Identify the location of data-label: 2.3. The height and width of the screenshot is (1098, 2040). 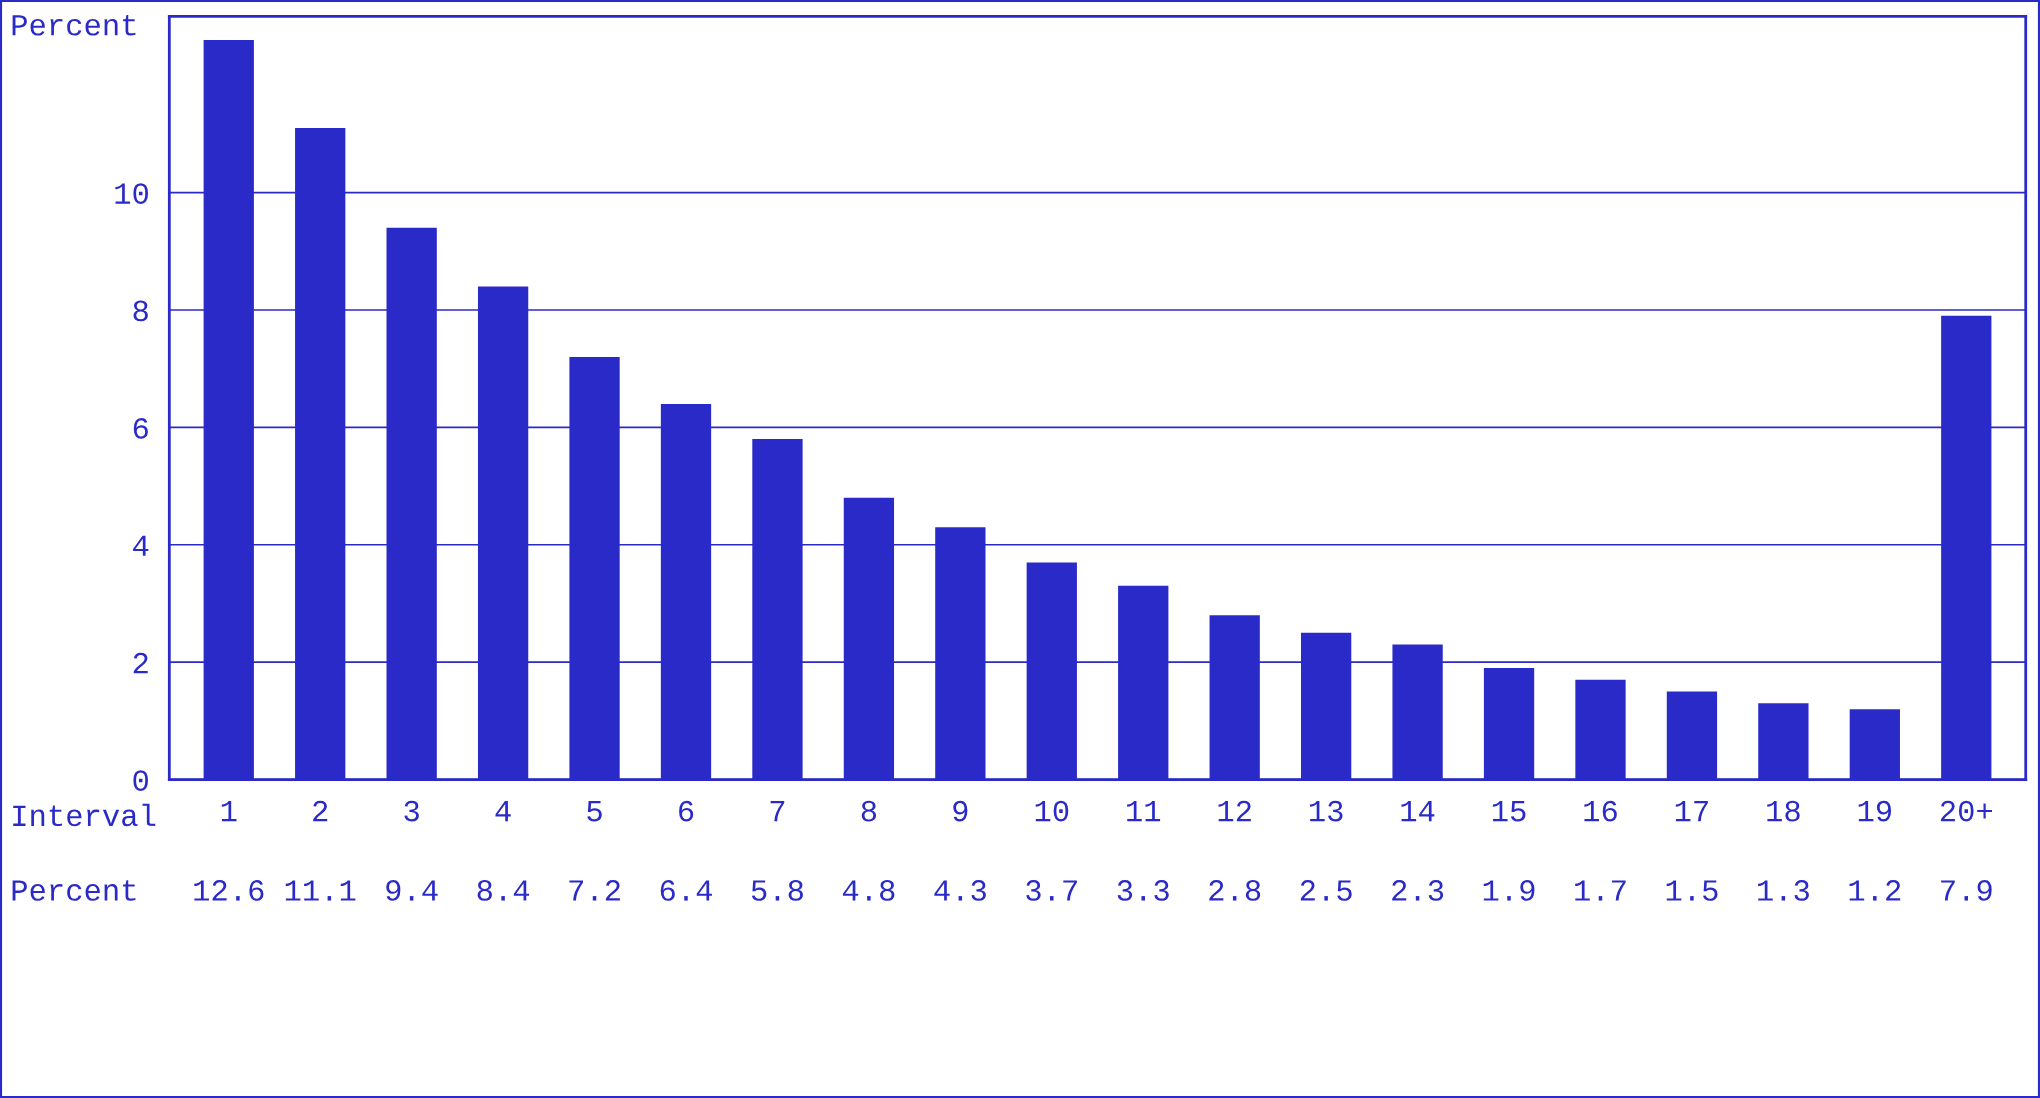
(1418, 890).